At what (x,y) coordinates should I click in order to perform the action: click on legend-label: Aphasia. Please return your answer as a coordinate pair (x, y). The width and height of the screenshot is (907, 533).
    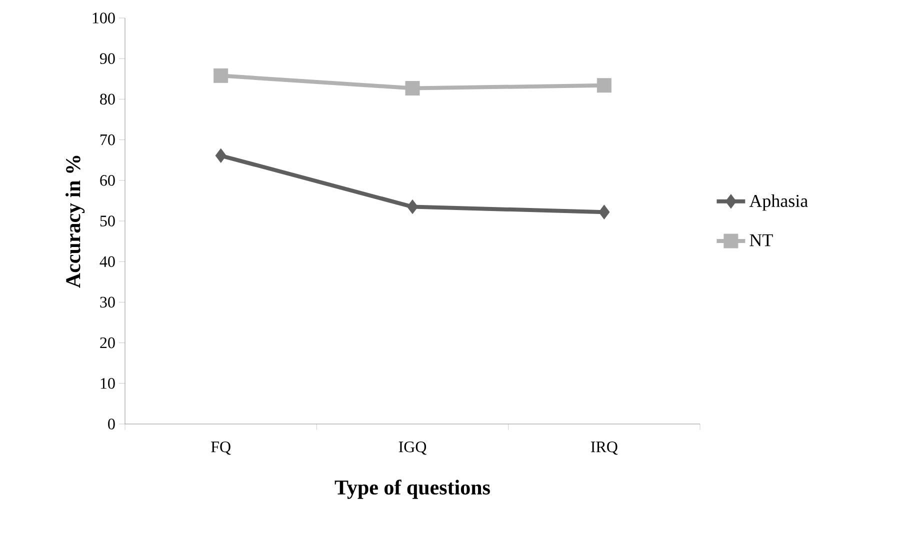
    Looking at the image, I should click on (778, 202).